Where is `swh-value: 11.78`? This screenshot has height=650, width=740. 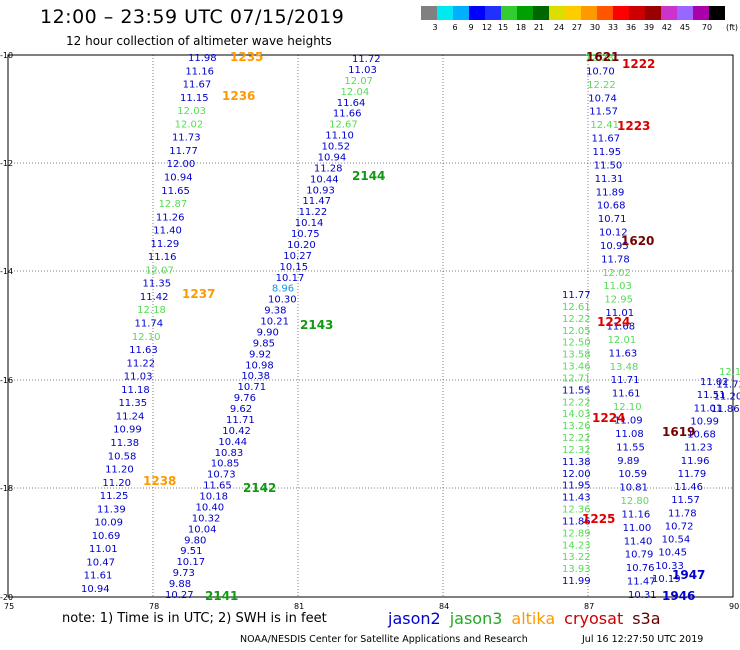 swh-value: 11.78 is located at coordinates (682, 513).